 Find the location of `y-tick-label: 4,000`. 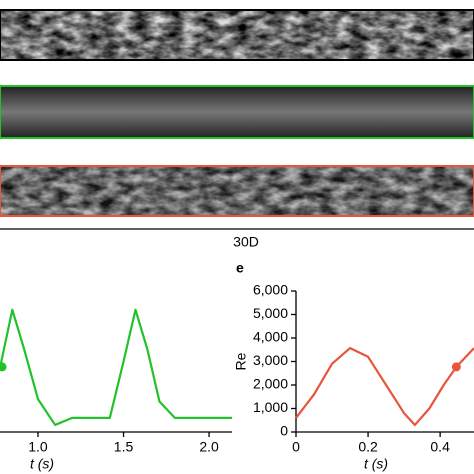

y-tick-label: 4,000 is located at coordinates (270, 337).